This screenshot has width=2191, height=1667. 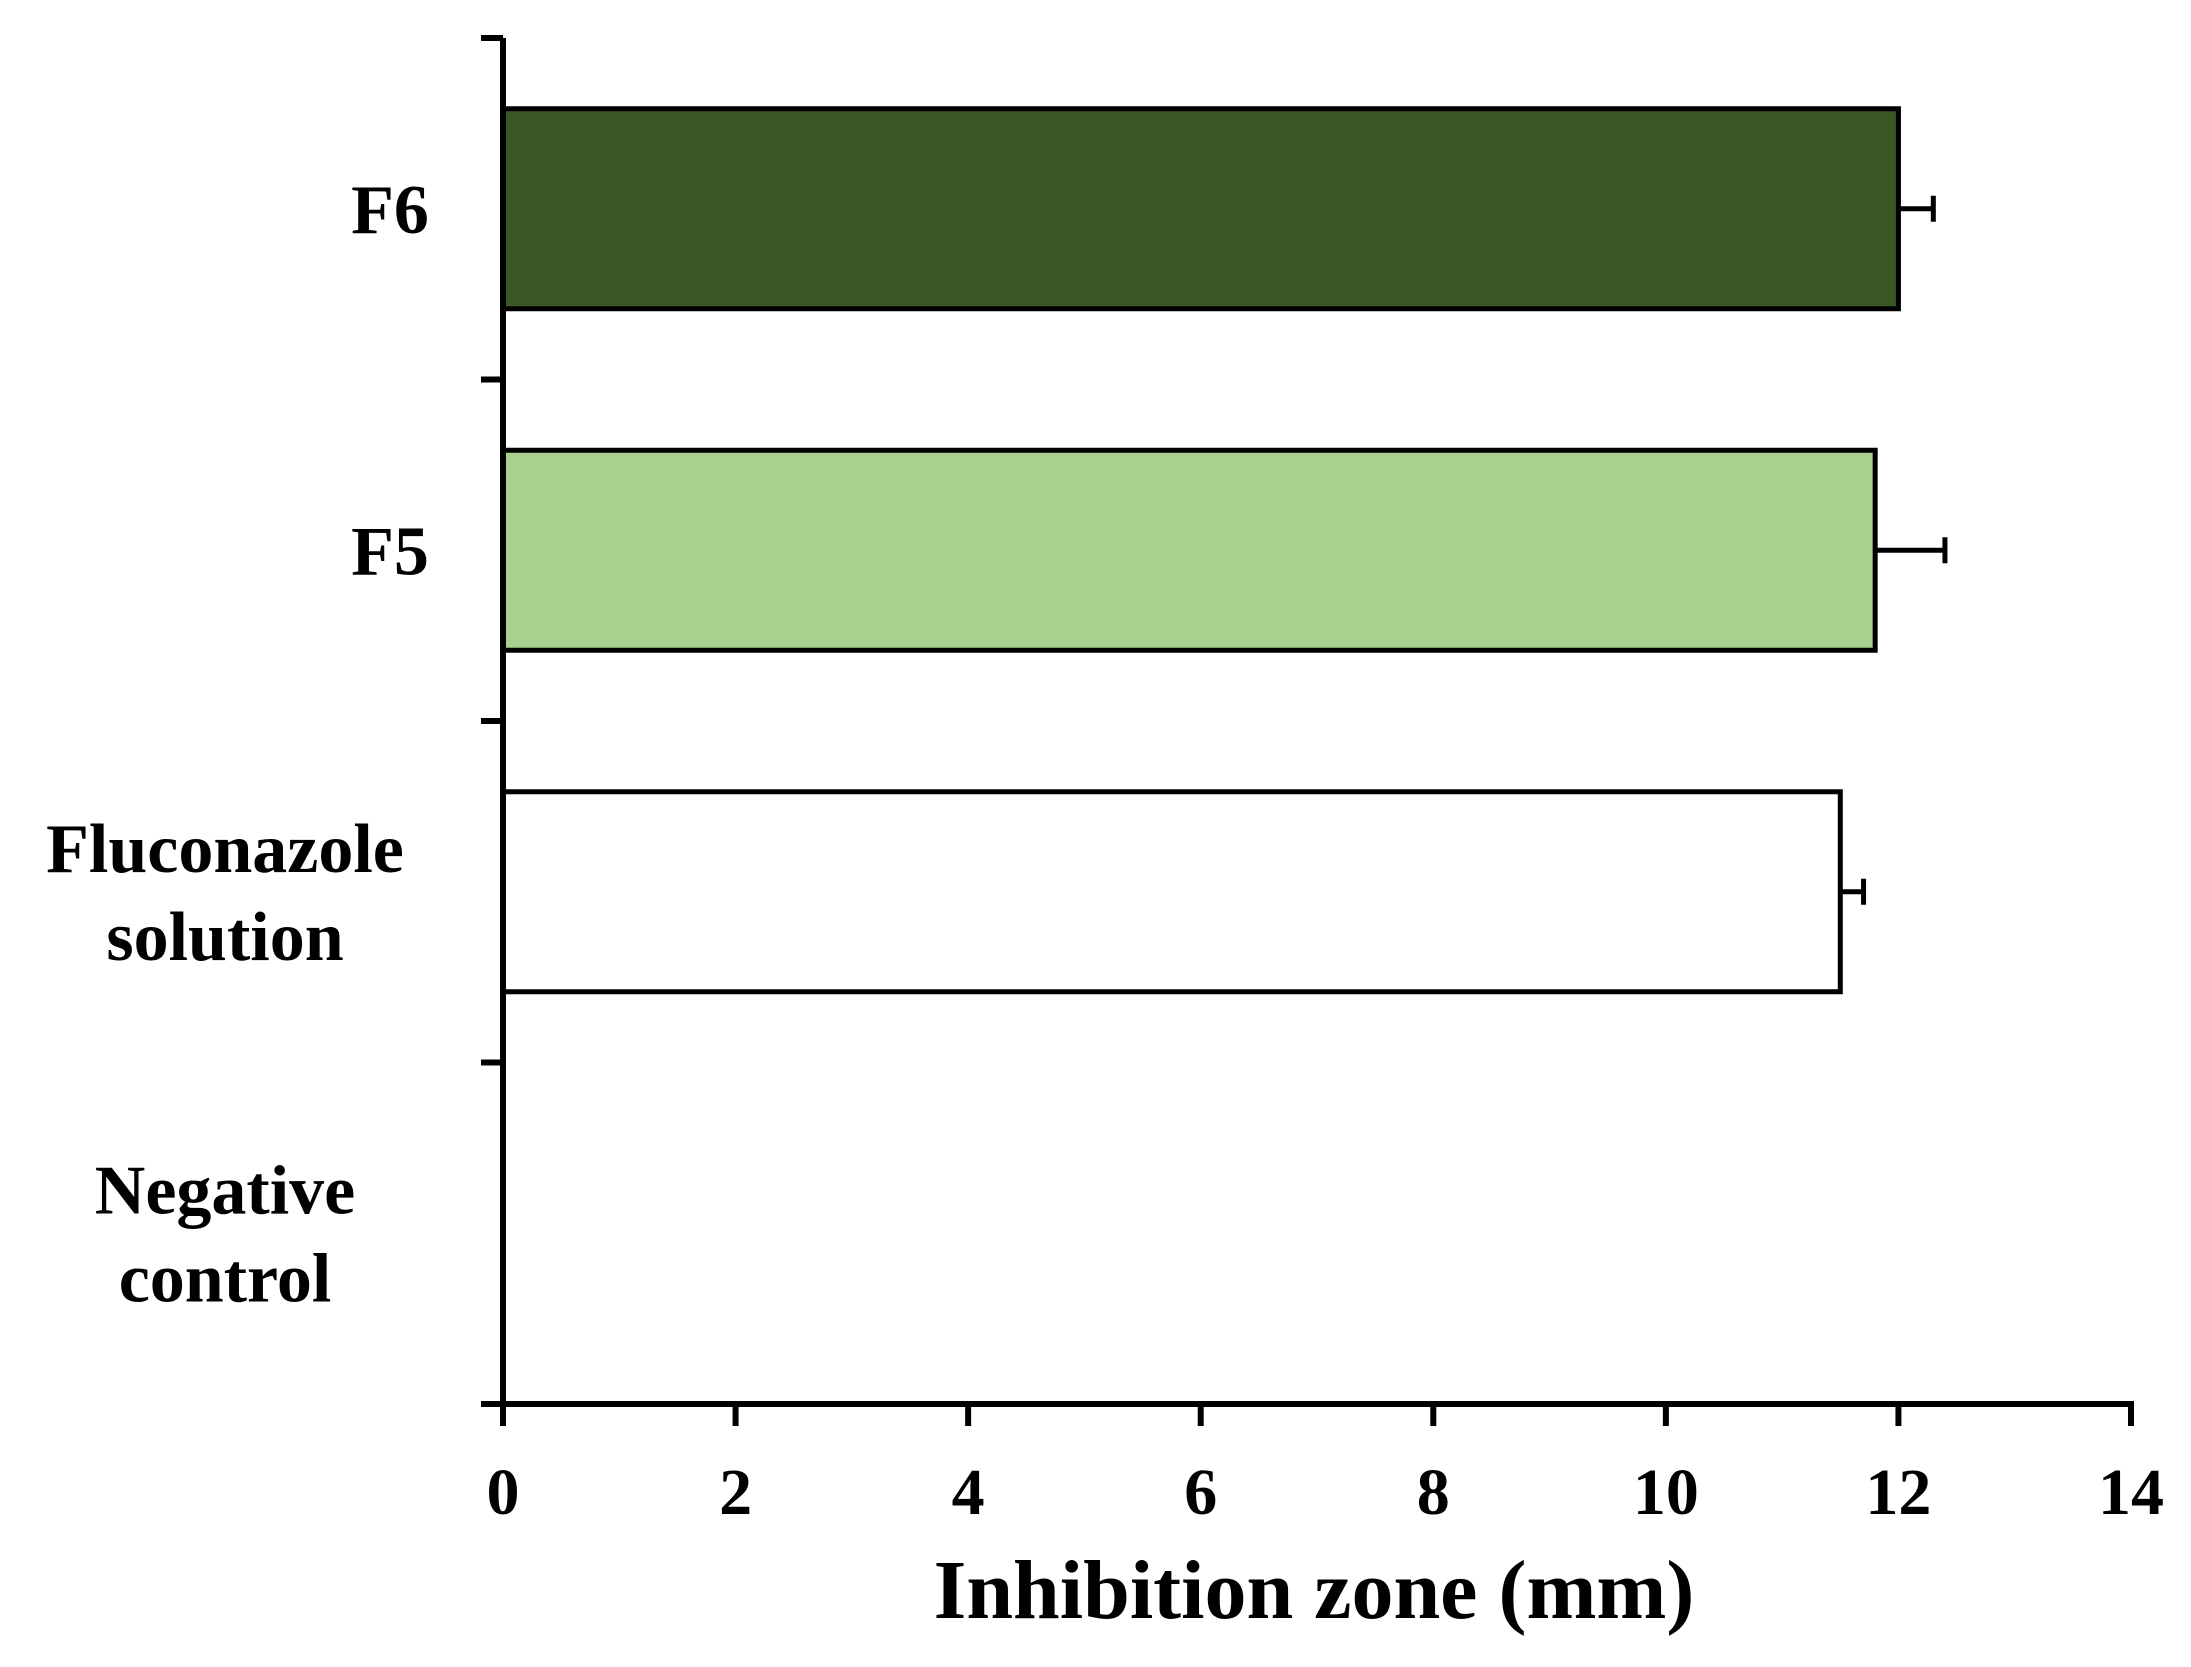 I want to click on x-tick-label: 8, so click(x=1433, y=1492).